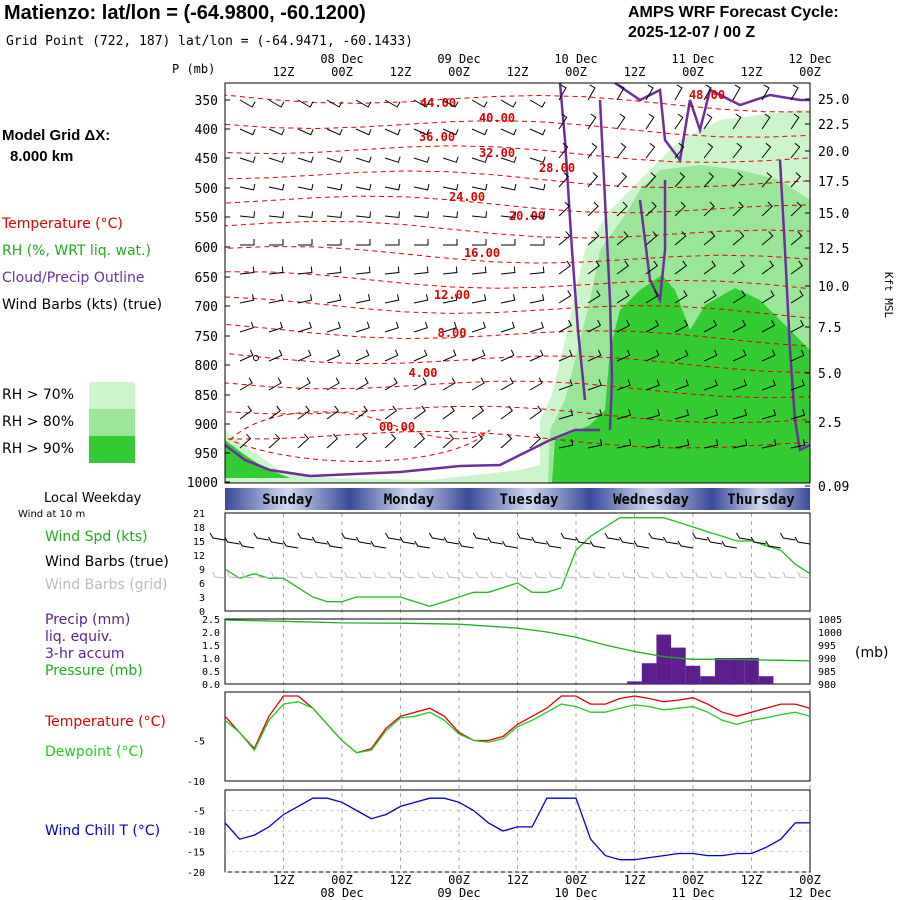 This screenshot has height=900, width=900. What do you see at coordinates (206, 101) in the screenshot?
I see `pressure-tick-label: 350` at bounding box center [206, 101].